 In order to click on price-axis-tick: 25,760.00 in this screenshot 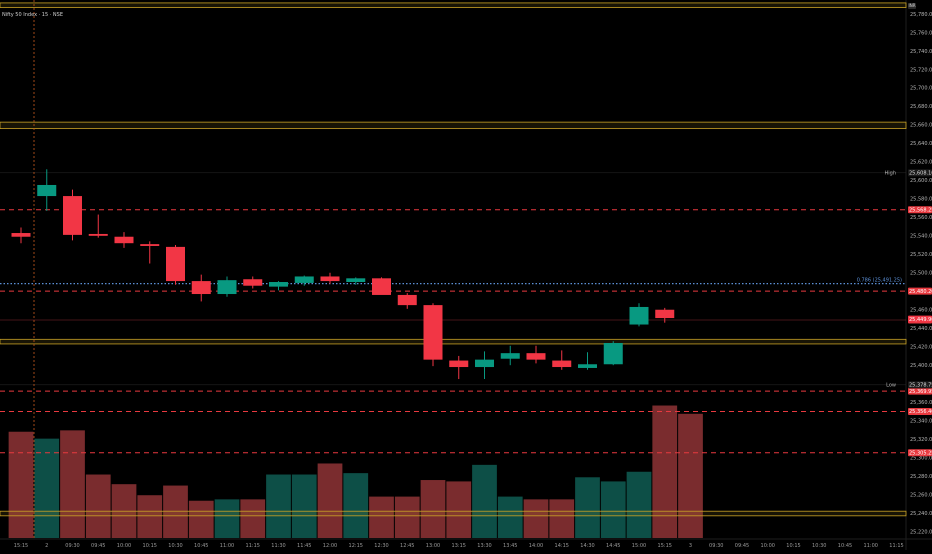, I will do `click(921, 33)`.